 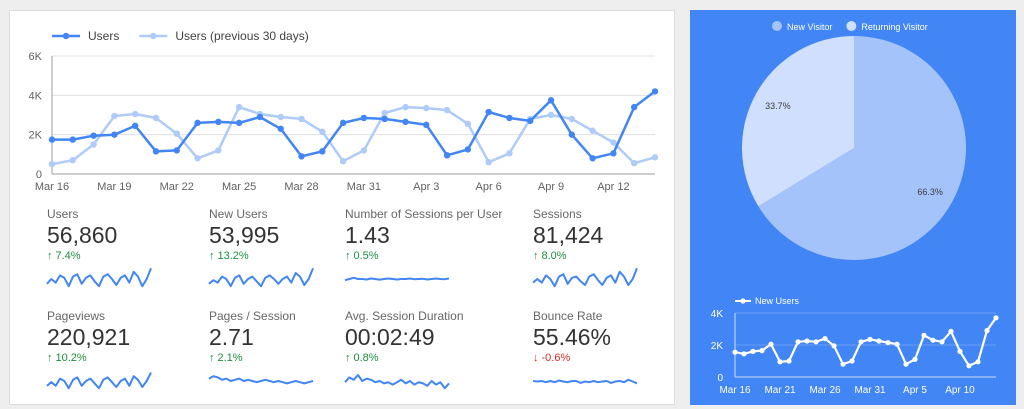 What do you see at coordinates (862, 148) in the screenshot?
I see `pie-slice` at bounding box center [862, 148].